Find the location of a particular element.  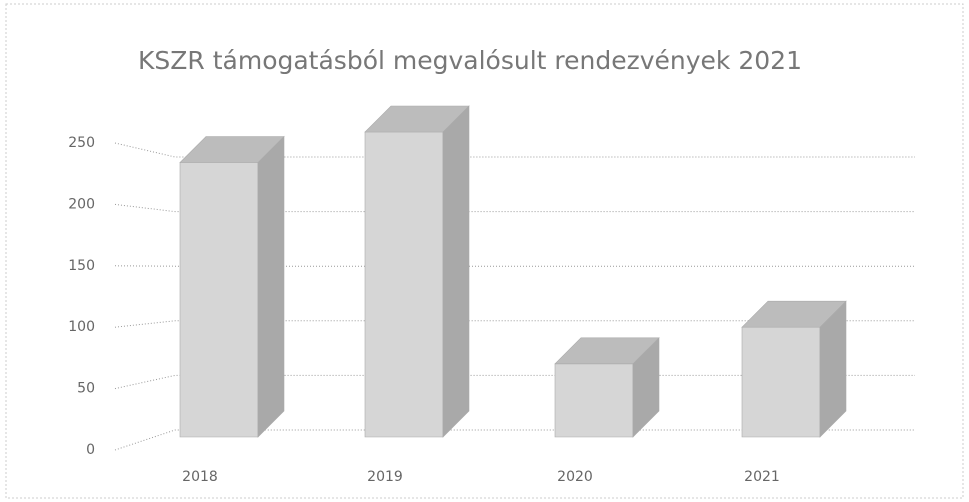

y-tick-label: 50 is located at coordinates (86, 389).